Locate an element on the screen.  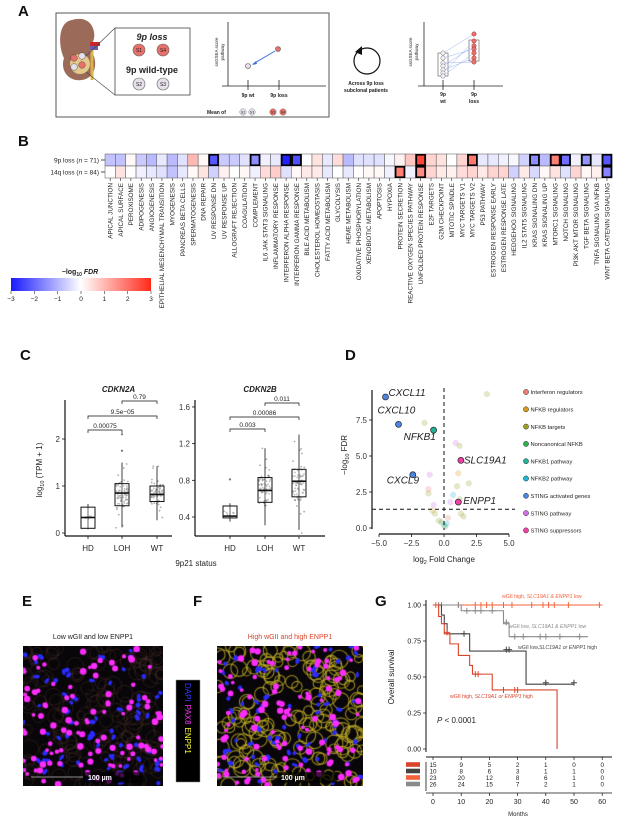
heatmap-column-label: APICAL SURFACE is located at coordinates (121, 210).